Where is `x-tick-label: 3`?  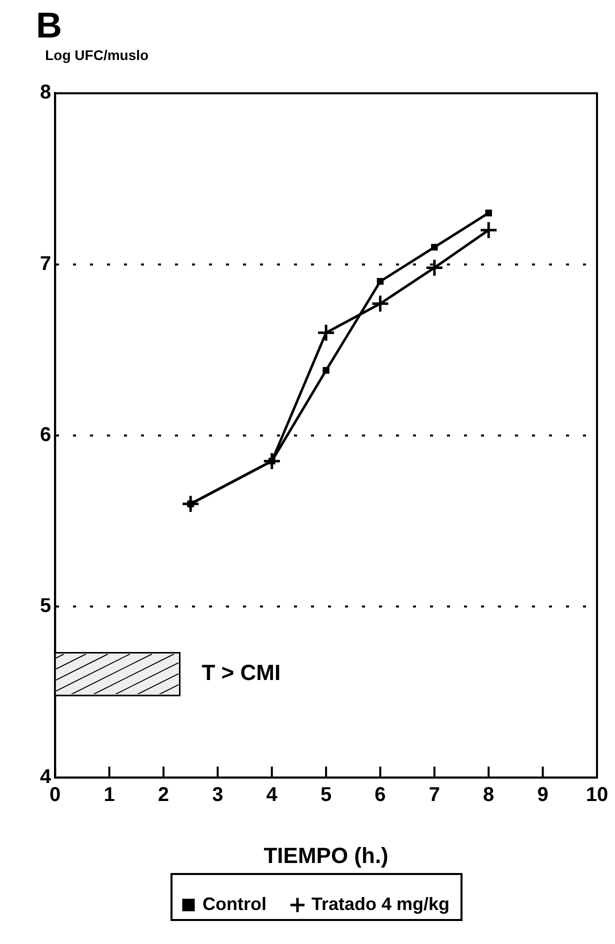 x-tick-label: 3 is located at coordinates (218, 795).